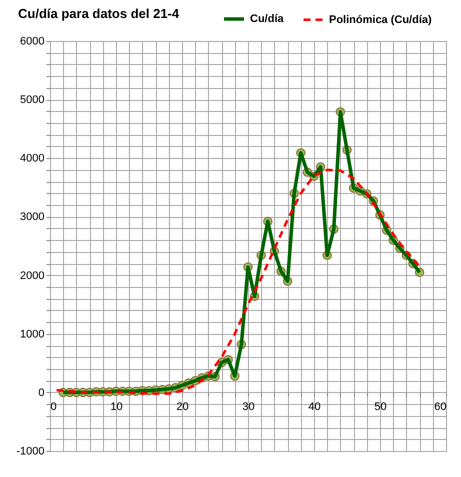  I want to click on x-tick-label: 40, so click(314, 406).